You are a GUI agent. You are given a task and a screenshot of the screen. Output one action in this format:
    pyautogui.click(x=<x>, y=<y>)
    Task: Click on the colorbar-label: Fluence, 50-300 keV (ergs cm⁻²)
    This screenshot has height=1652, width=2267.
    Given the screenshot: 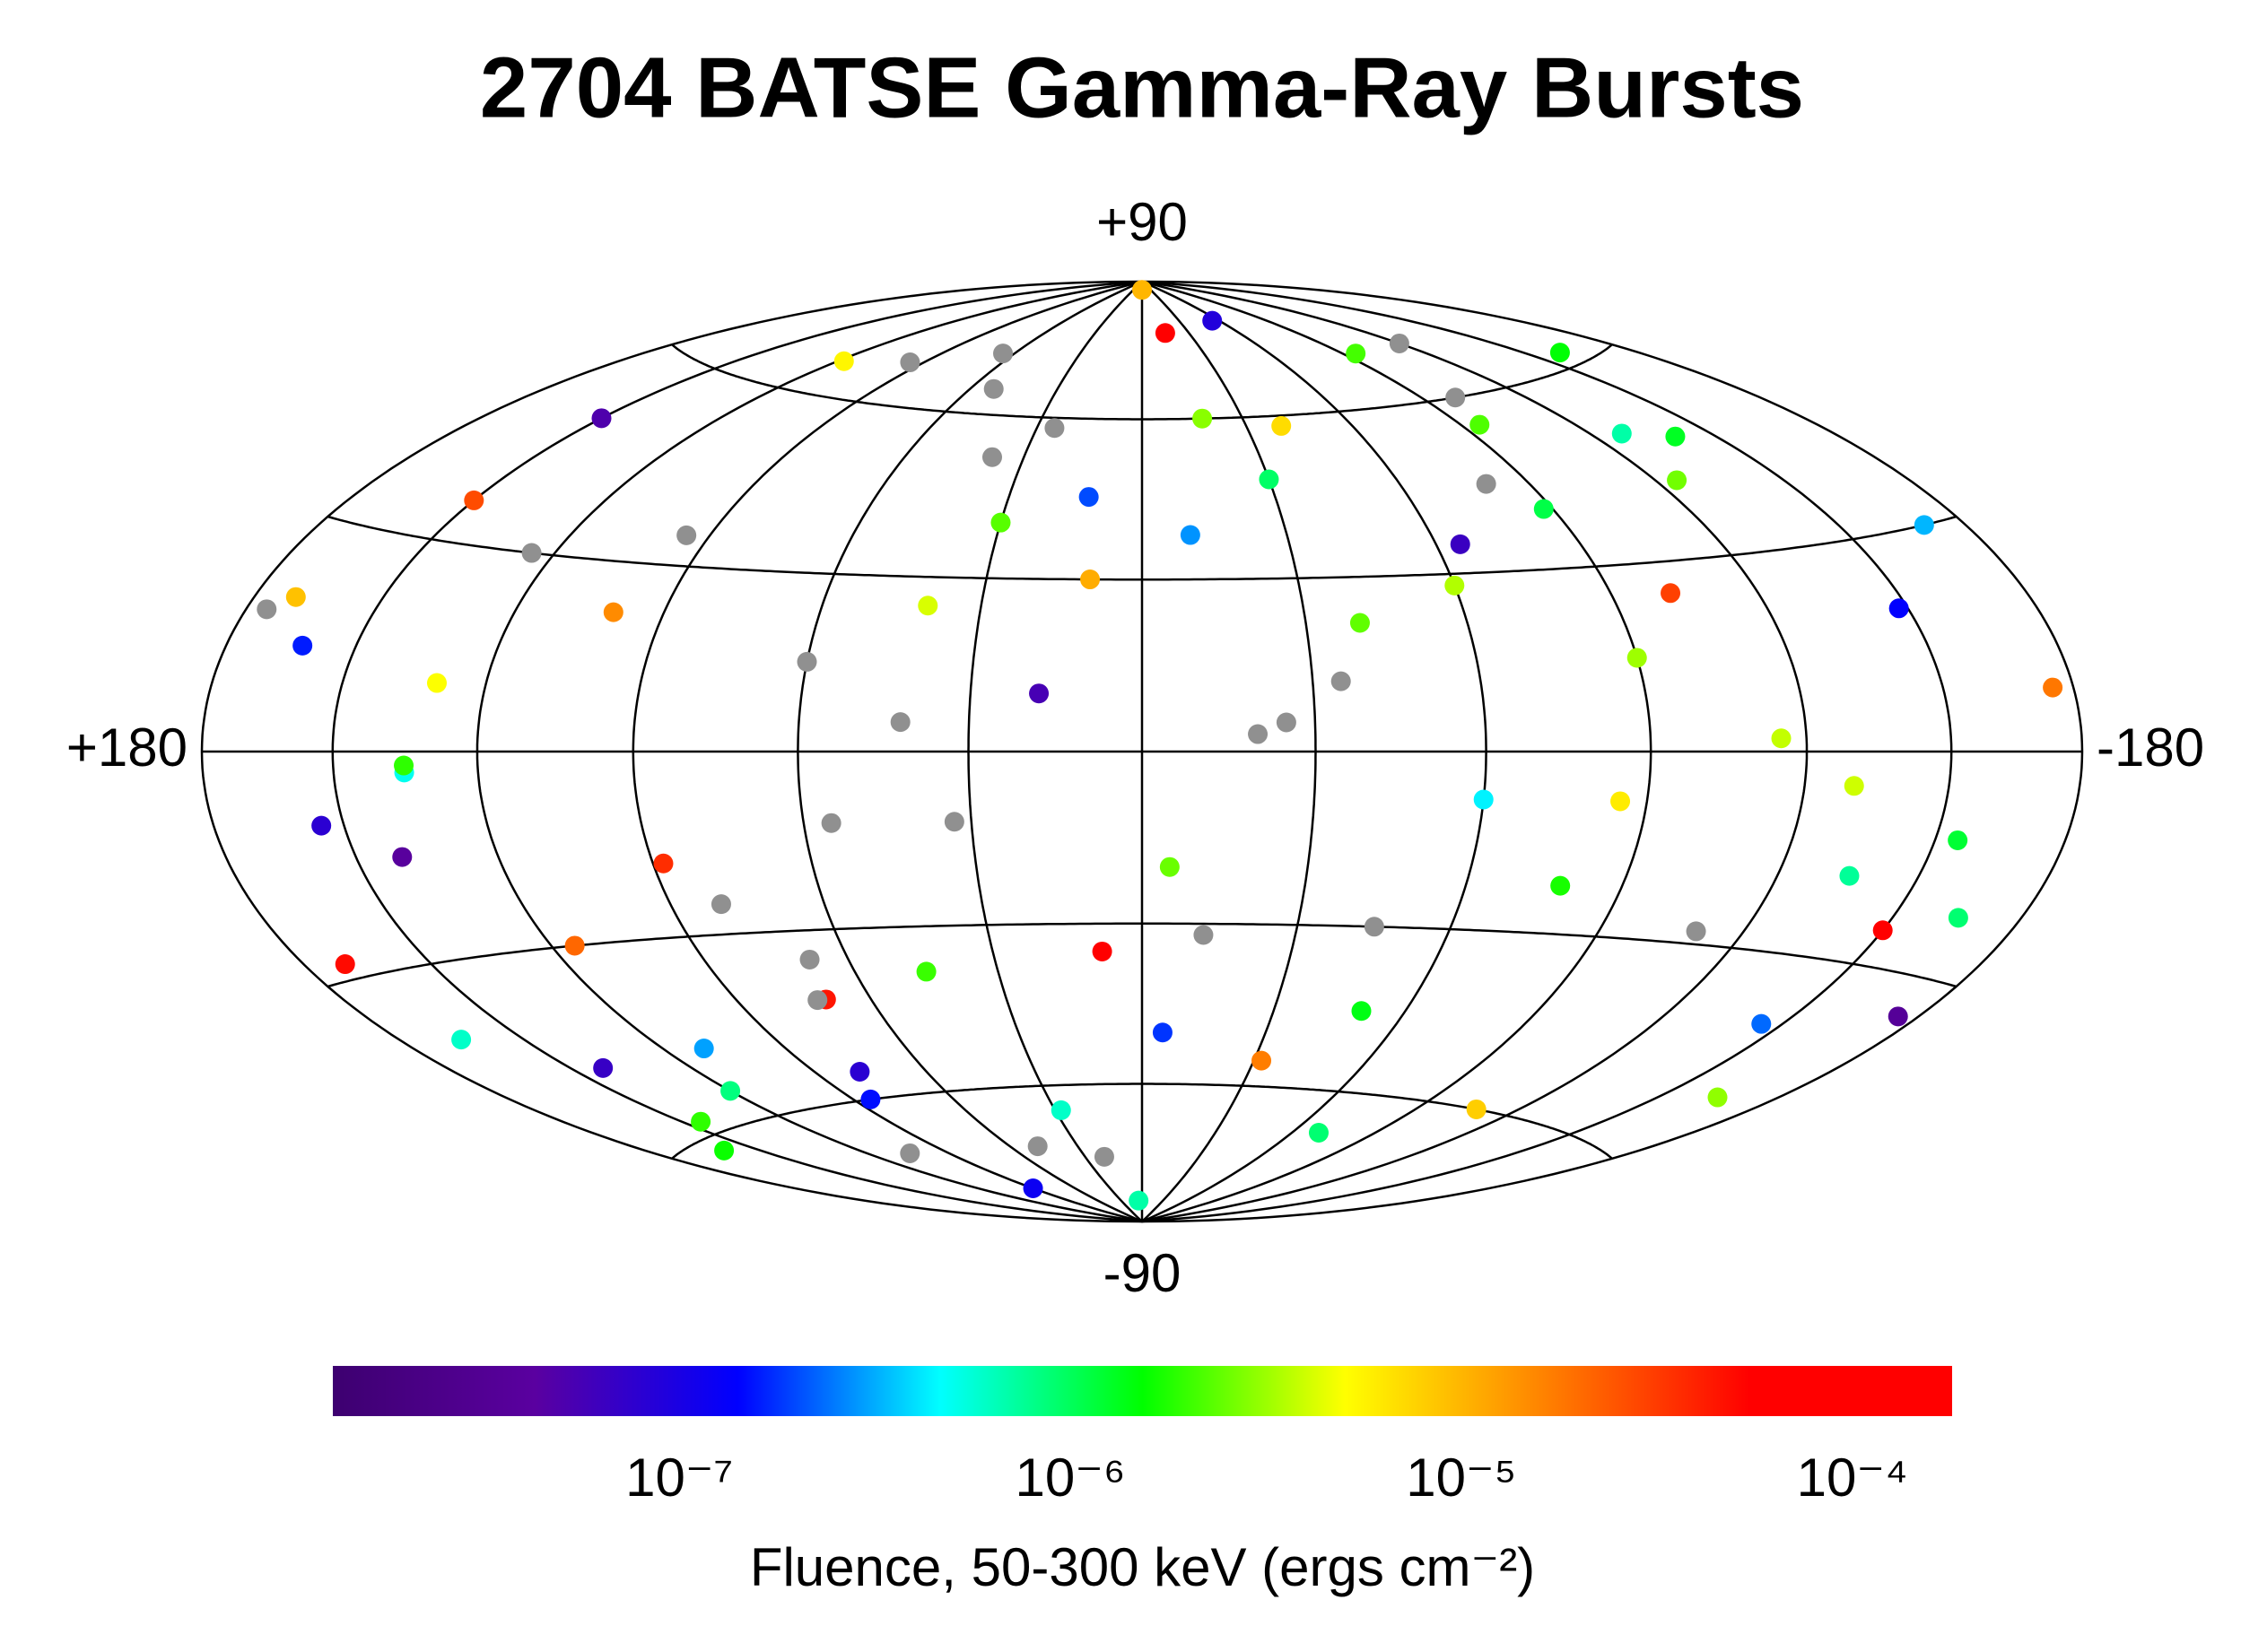 What is the action you would take?
    pyautogui.click(x=1142, y=1567)
    